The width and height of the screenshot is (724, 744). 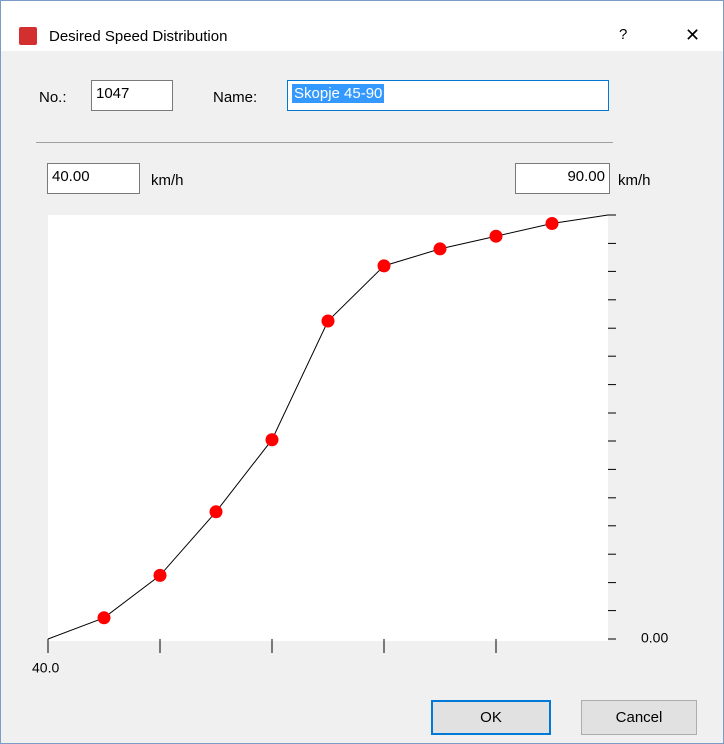 I want to click on no-input: 1047, so click(x=132, y=95).